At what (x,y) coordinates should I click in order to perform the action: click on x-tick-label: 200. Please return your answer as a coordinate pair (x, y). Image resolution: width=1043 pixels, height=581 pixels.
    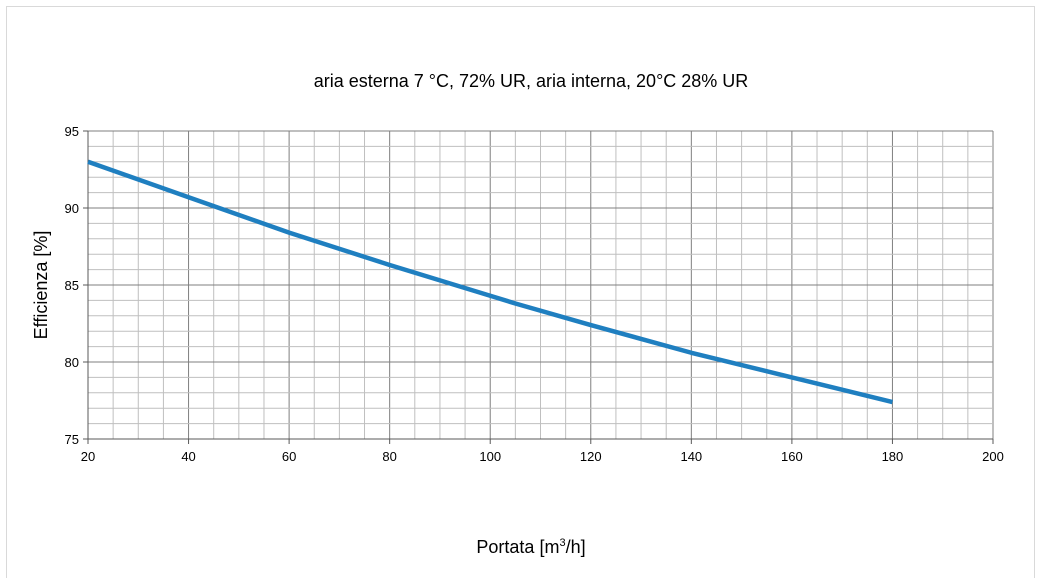
    Looking at the image, I should click on (993, 456).